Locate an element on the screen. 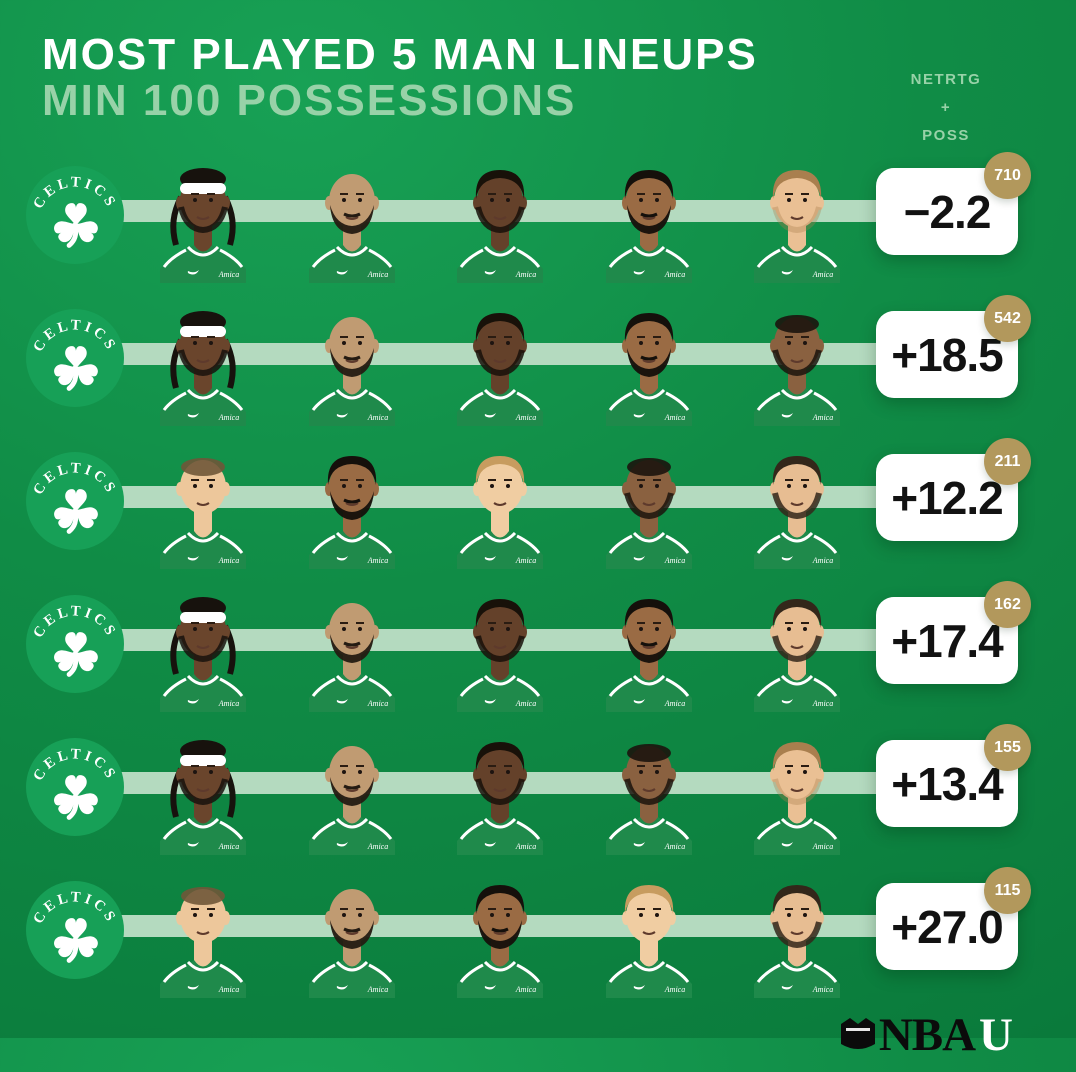  legend-netrtg-poss: NETRTG + POSS is located at coordinates (946, 107).